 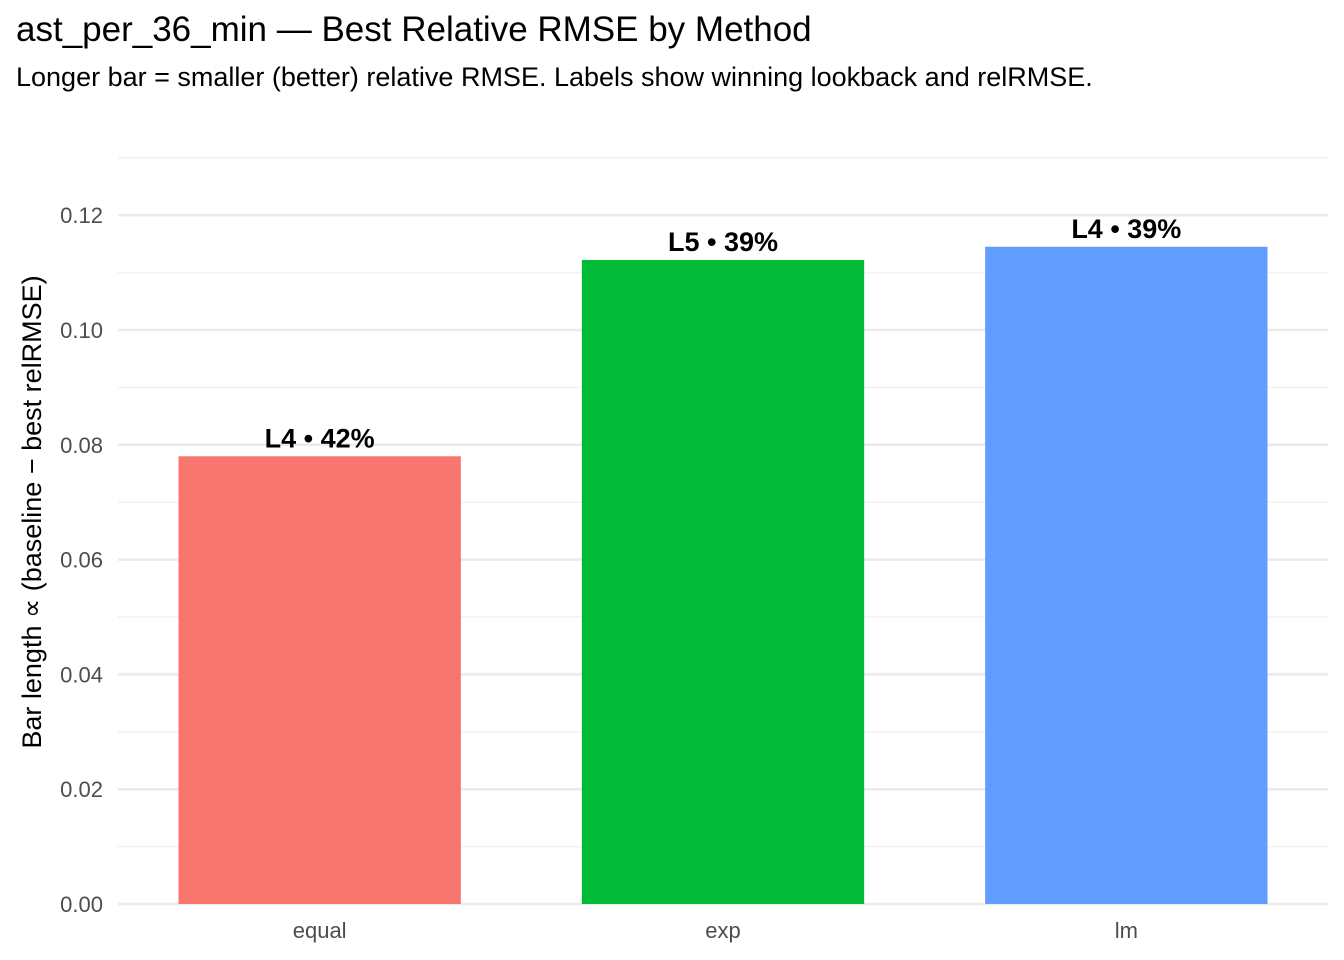 What do you see at coordinates (319, 680) in the screenshot?
I see `bar-equal` at bounding box center [319, 680].